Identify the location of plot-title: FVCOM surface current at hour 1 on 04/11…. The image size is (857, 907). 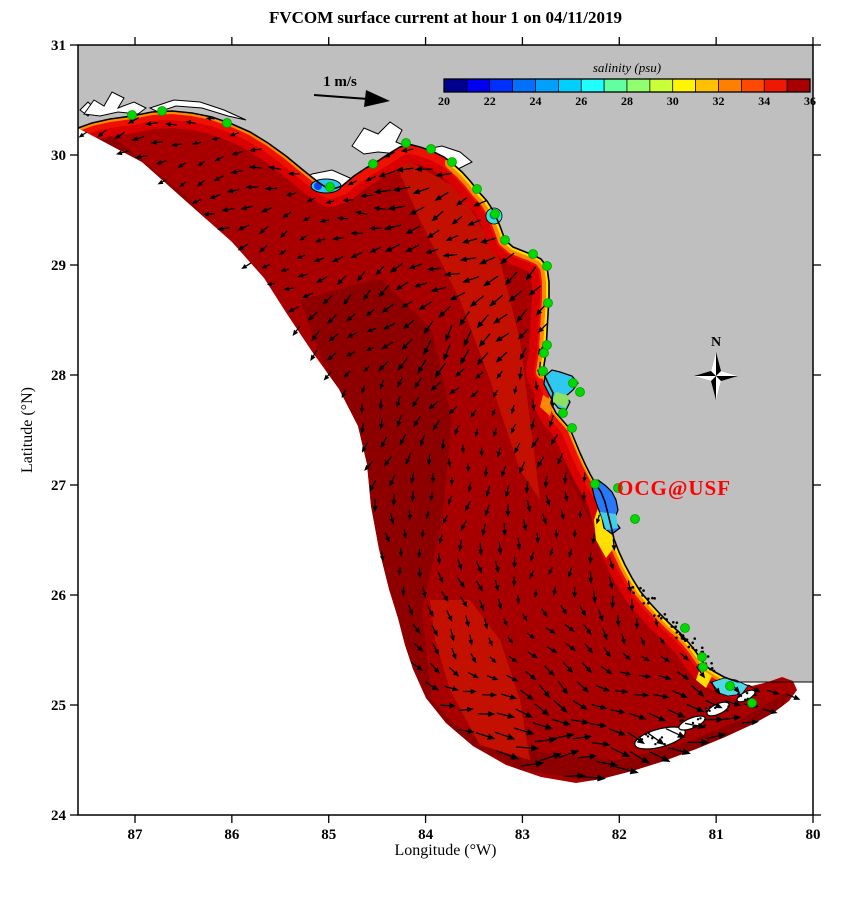
(445, 17).